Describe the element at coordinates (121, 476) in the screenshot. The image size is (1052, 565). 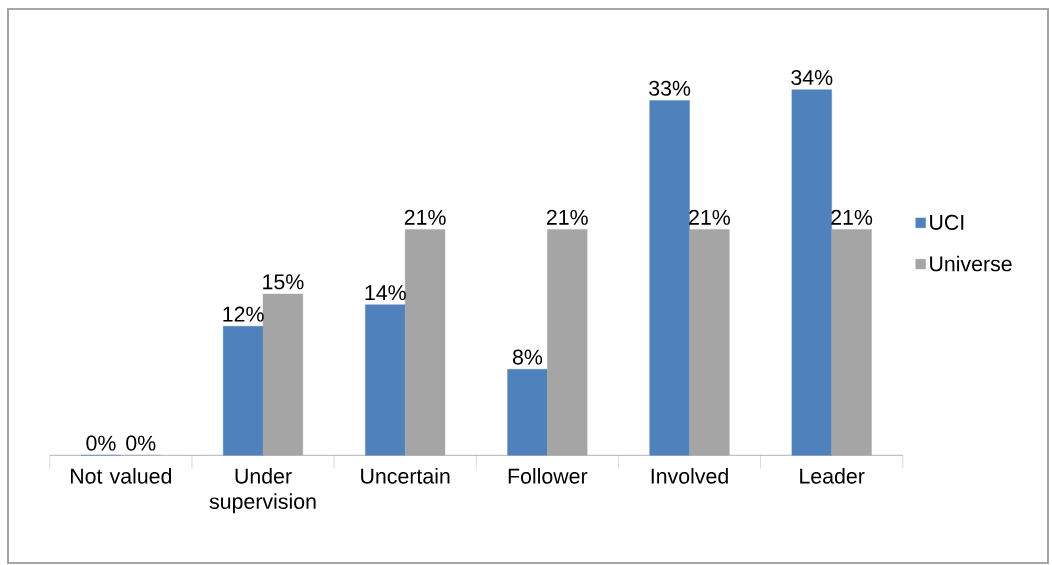
I see `x-tick-label: Not valued` at that location.